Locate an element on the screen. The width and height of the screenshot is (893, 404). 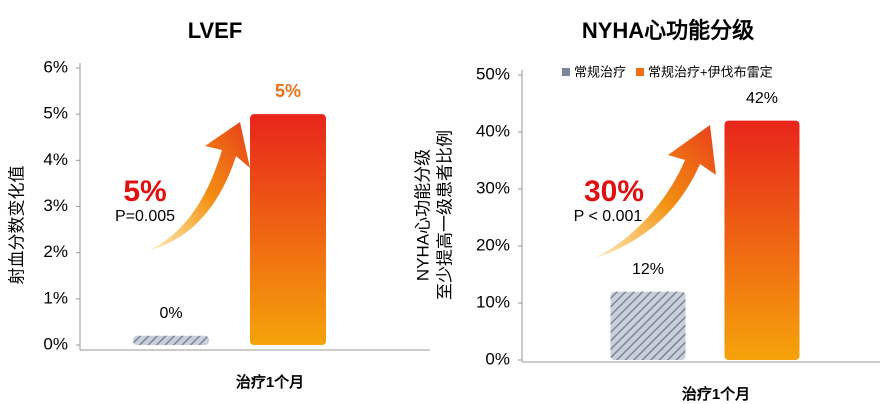
legend-label: 常规治疗 is located at coordinates (600, 71).